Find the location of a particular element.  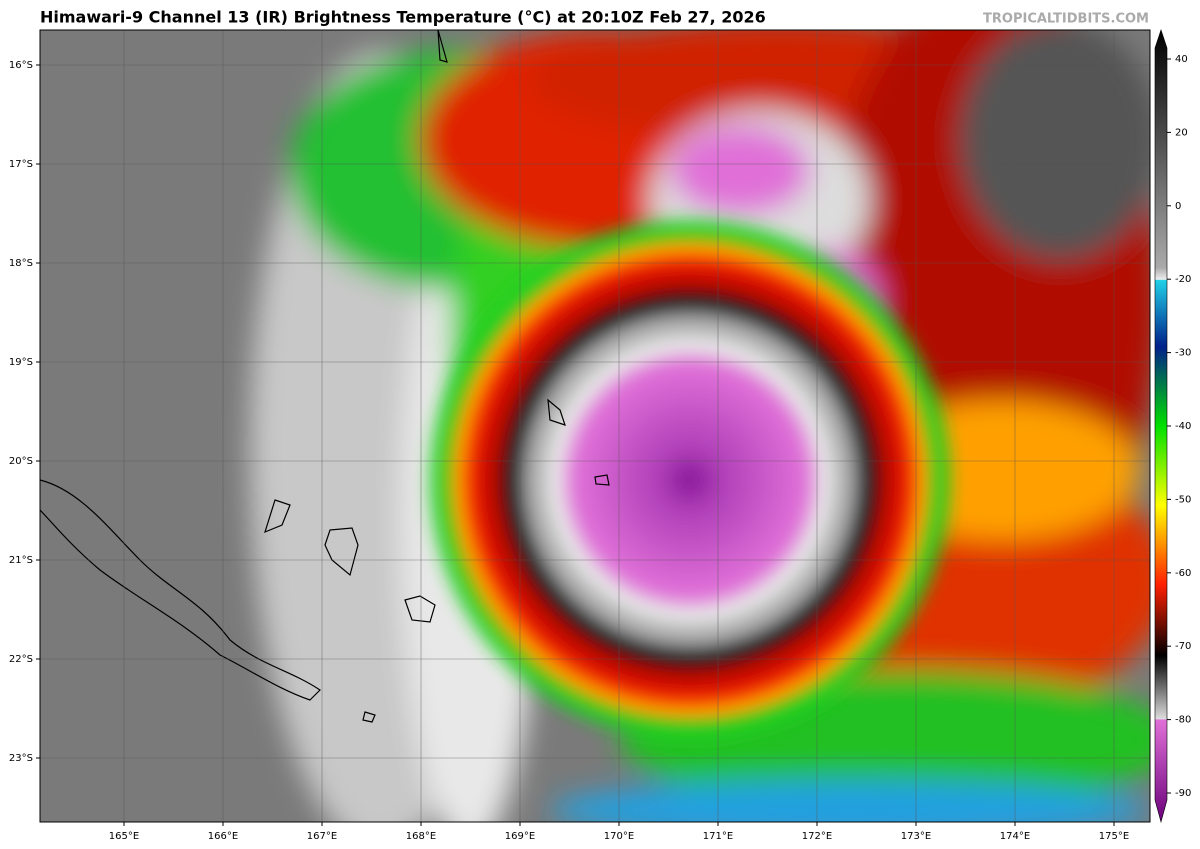

colorbar-label: -40 is located at coordinates (1183, 426).